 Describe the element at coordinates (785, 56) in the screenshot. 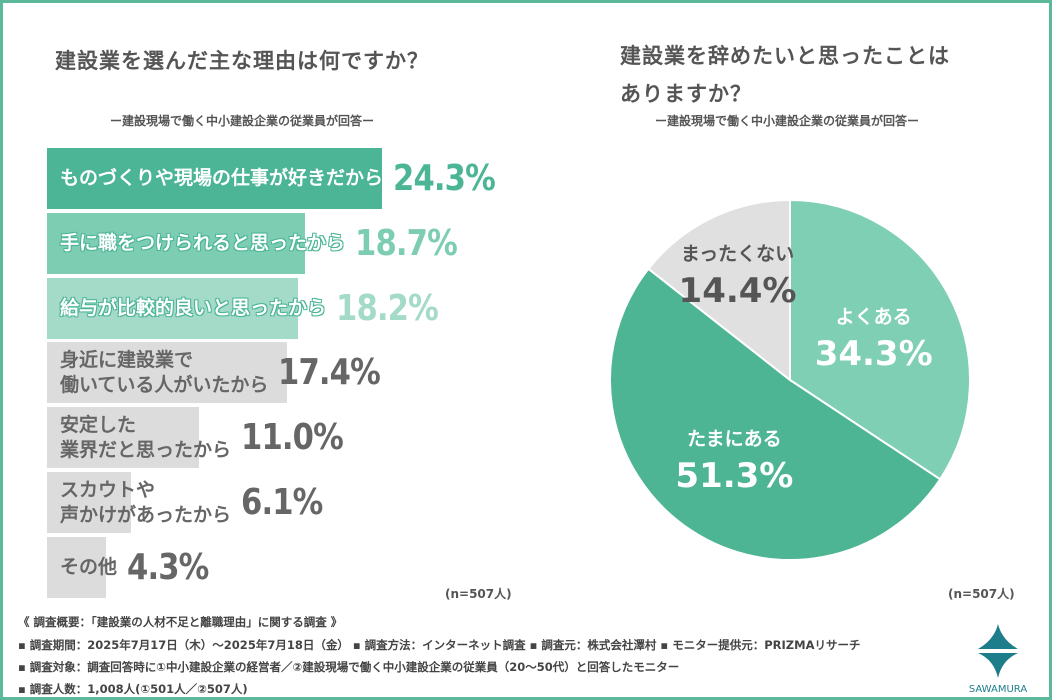

I see `right-chart-title-line1: 建設業を辞めたいと思ったことは` at that location.